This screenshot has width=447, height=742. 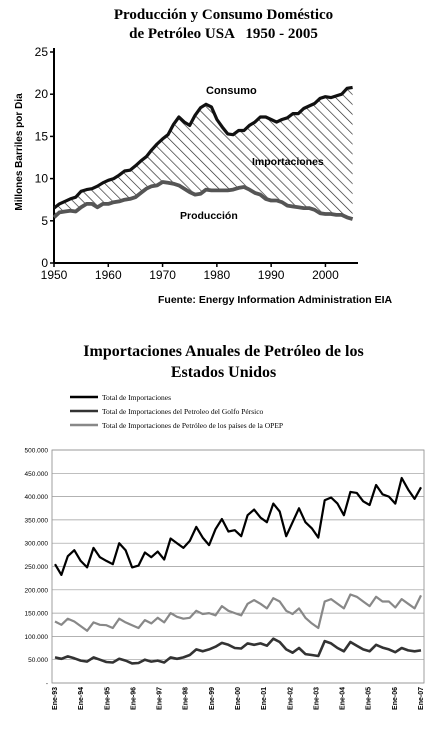 I want to click on imports-area, so click(x=203, y=153).